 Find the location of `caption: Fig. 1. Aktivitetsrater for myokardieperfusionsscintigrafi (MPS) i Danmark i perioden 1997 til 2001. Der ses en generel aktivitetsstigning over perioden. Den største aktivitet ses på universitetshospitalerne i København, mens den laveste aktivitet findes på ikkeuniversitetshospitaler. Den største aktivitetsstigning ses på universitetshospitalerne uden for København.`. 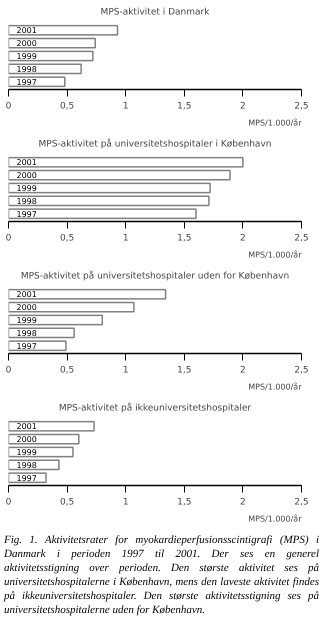

caption: Fig. 1. Aktivitetsrater for myokardieperfusionsscintigrafi (MPS) i Danmark i perioden 1997 til 2001. Der ses en generel aktivitetsstigning over perioden. Den største aktivitet ses på universitetshospitalerne i København, mens den laveste aktivitet findes på ikkeuniversitetshospitaler. Den største aktivitetsstigning ses på universitetshospitalerne uden for København. is located at coordinates (161, 575).